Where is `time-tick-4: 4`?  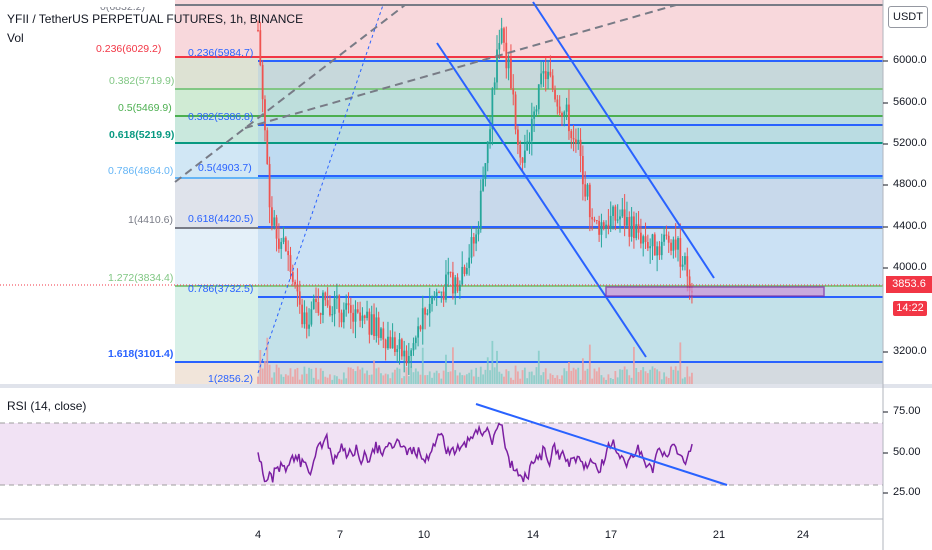 time-tick-4: 4 is located at coordinates (258, 535).